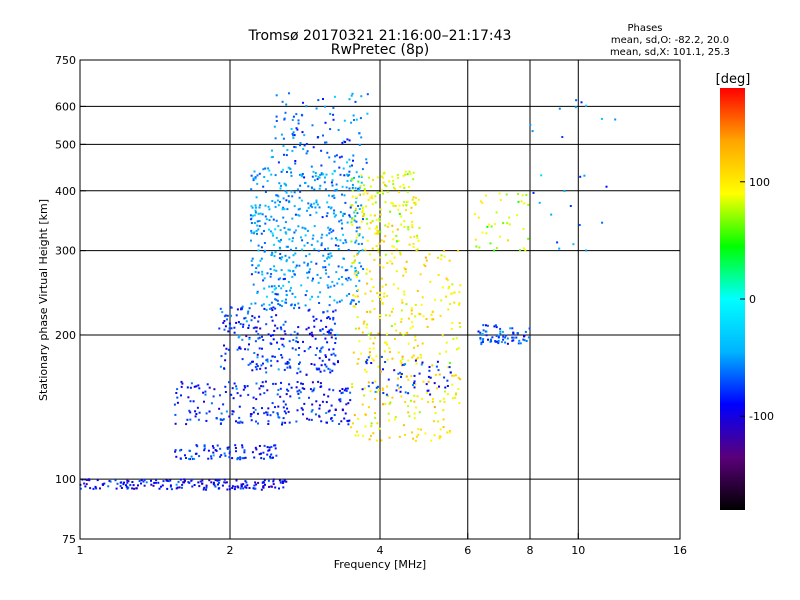  I want to click on colorbar-label: [deg], so click(733, 79).